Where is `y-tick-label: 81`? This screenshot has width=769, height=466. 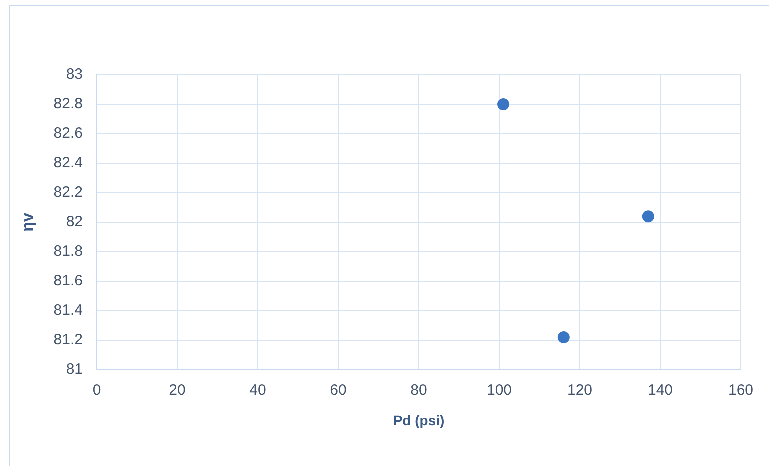
y-tick-label: 81 is located at coordinates (74, 369).